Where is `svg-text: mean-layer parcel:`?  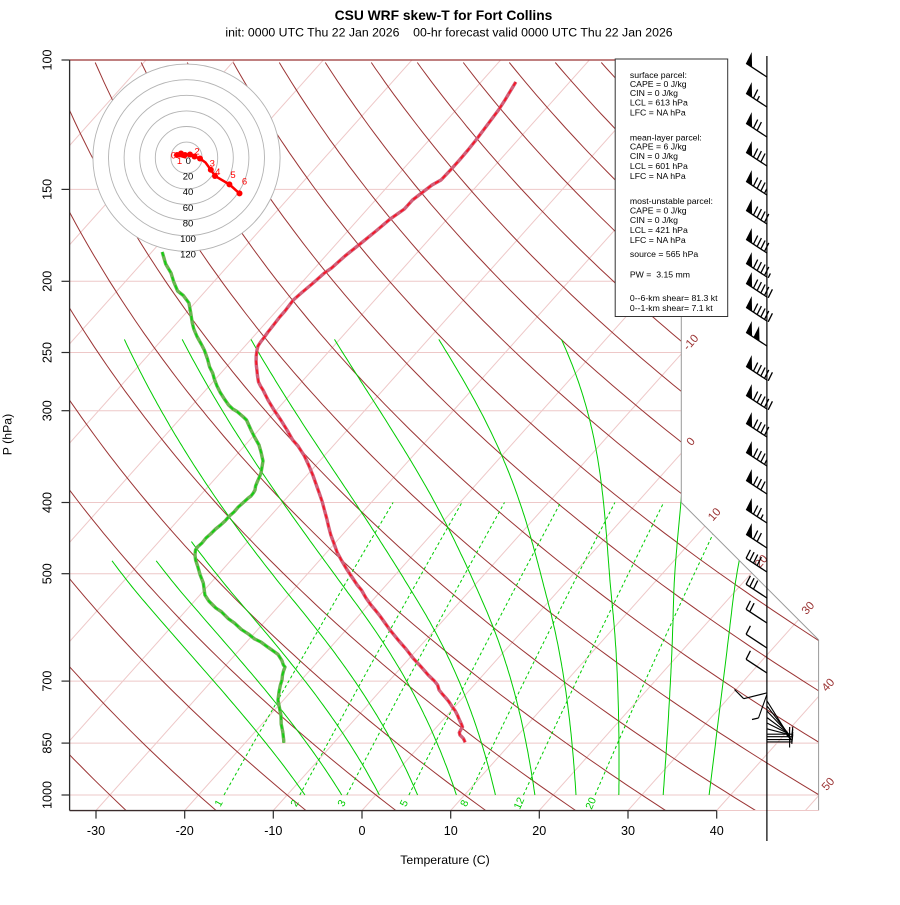 svg-text: mean-layer parcel: is located at coordinates (666, 138).